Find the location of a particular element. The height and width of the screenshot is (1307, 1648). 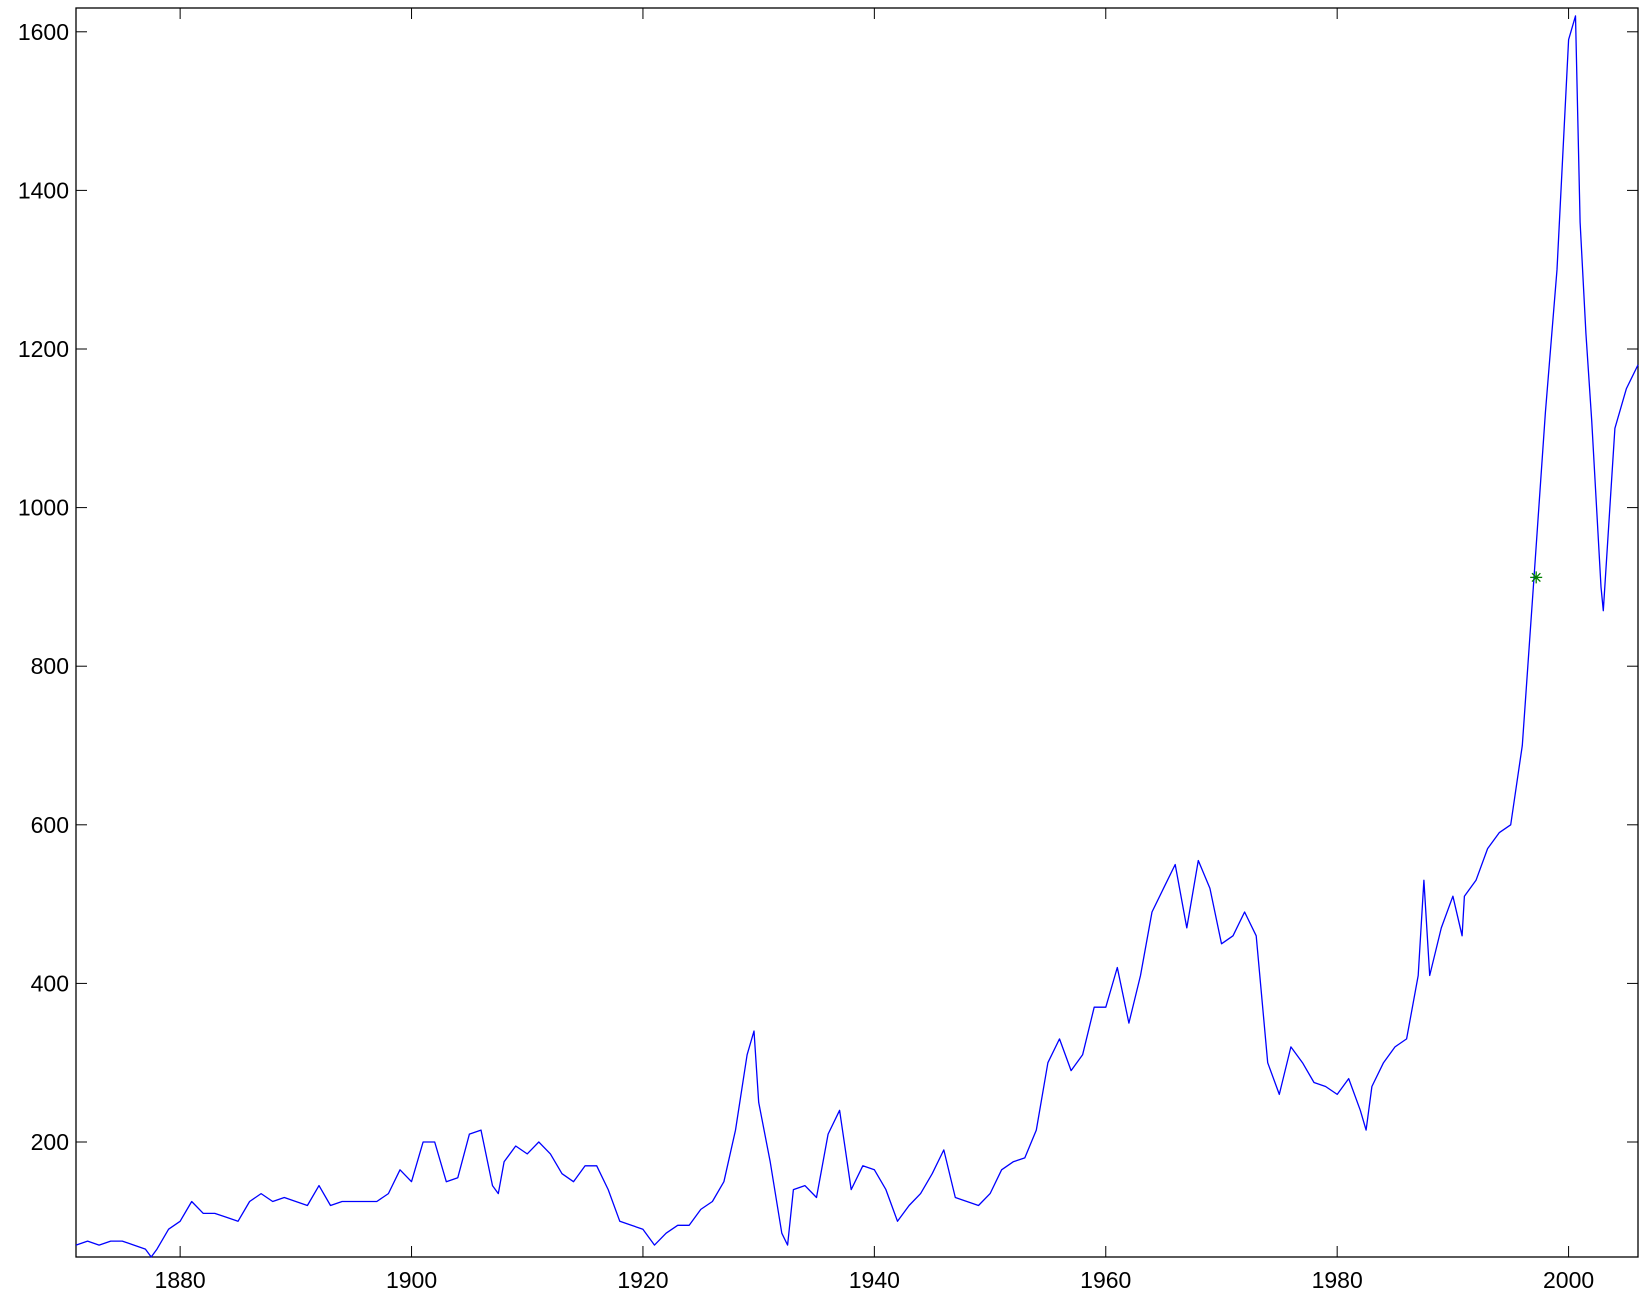

x-tick-label: 1880 is located at coordinates (180, 1280).